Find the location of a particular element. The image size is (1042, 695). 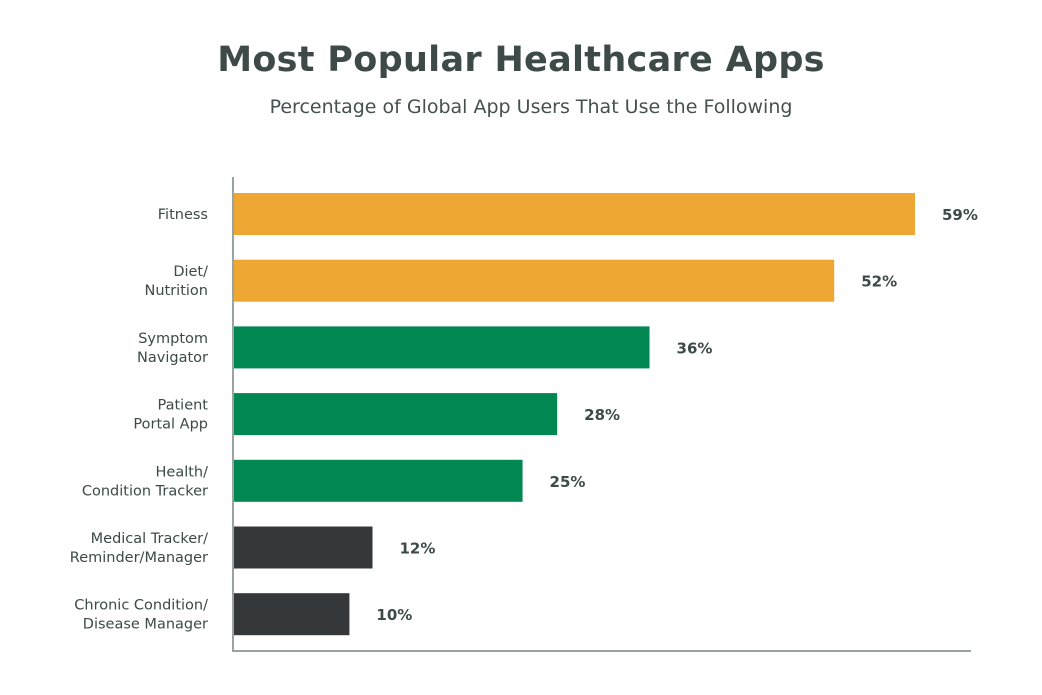

value-label: 36% is located at coordinates (695, 348).